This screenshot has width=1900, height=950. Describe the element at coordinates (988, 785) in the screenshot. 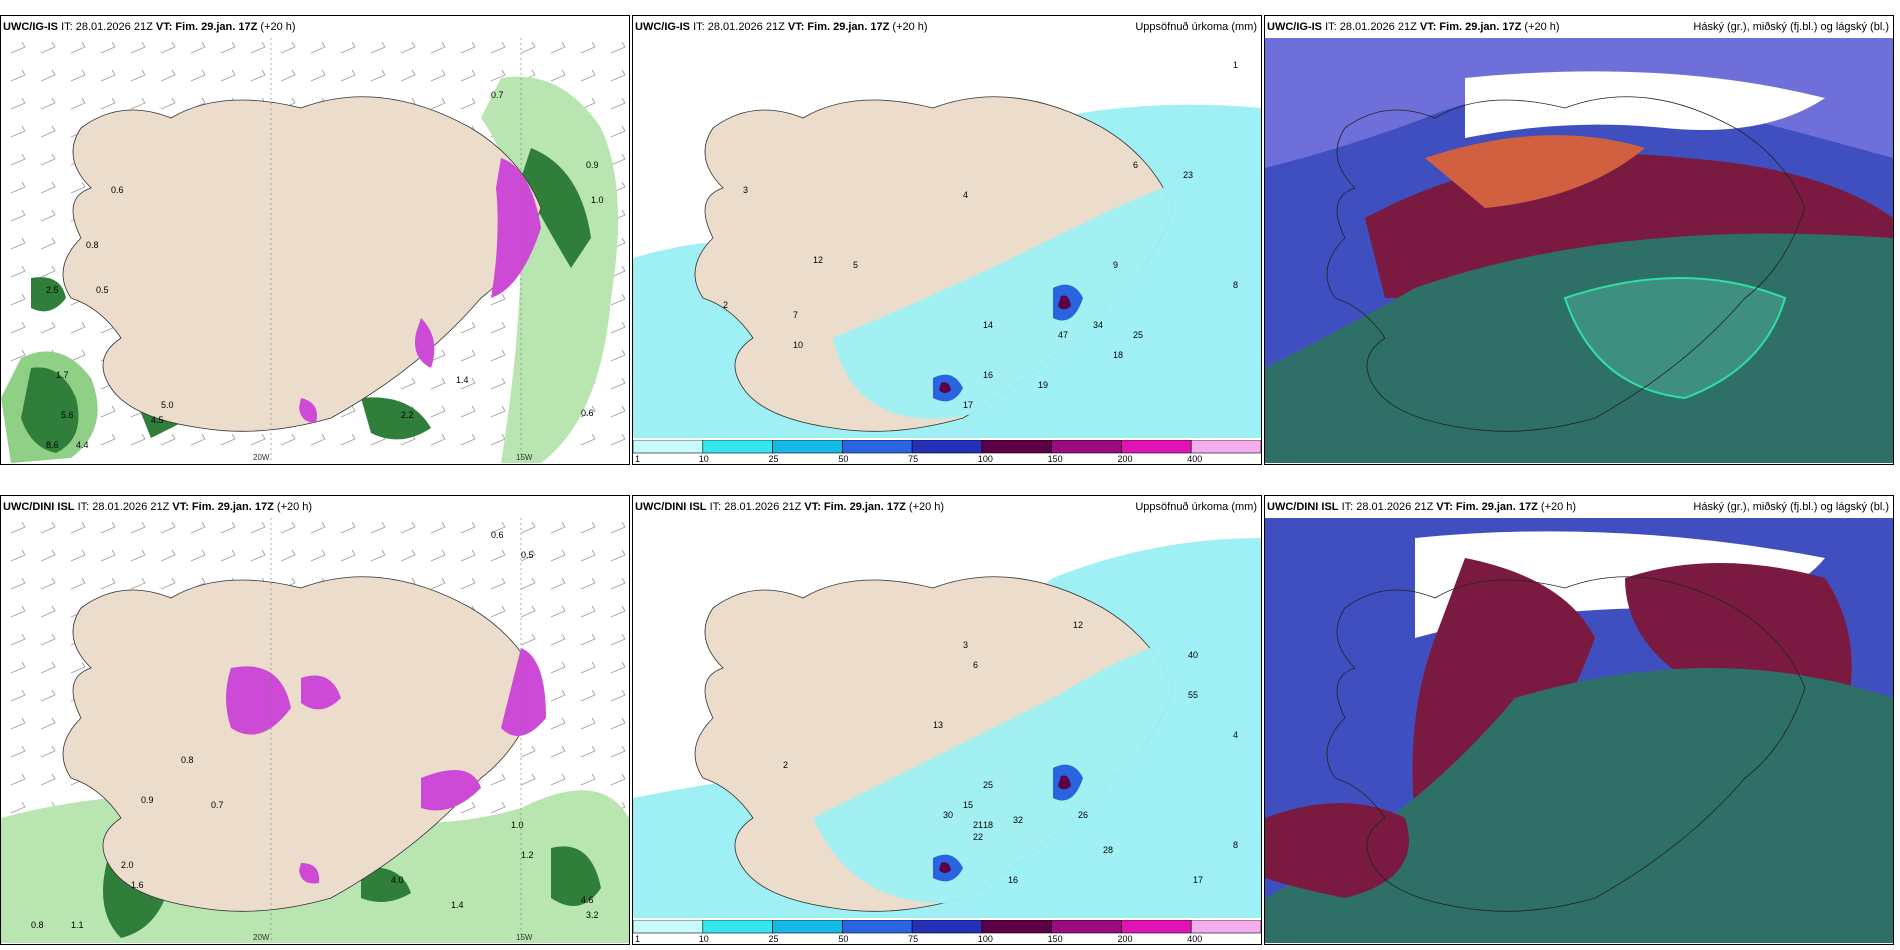

I see `svg-text: 25` at that location.